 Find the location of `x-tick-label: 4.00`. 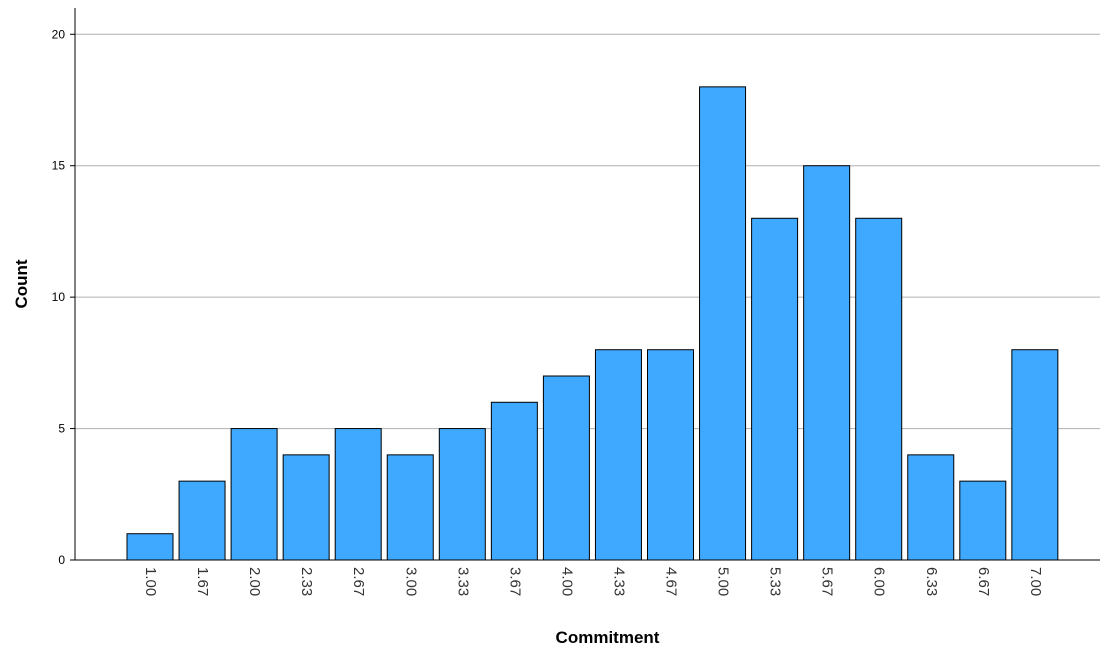

x-tick-label: 4.00 is located at coordinates (566, 581).